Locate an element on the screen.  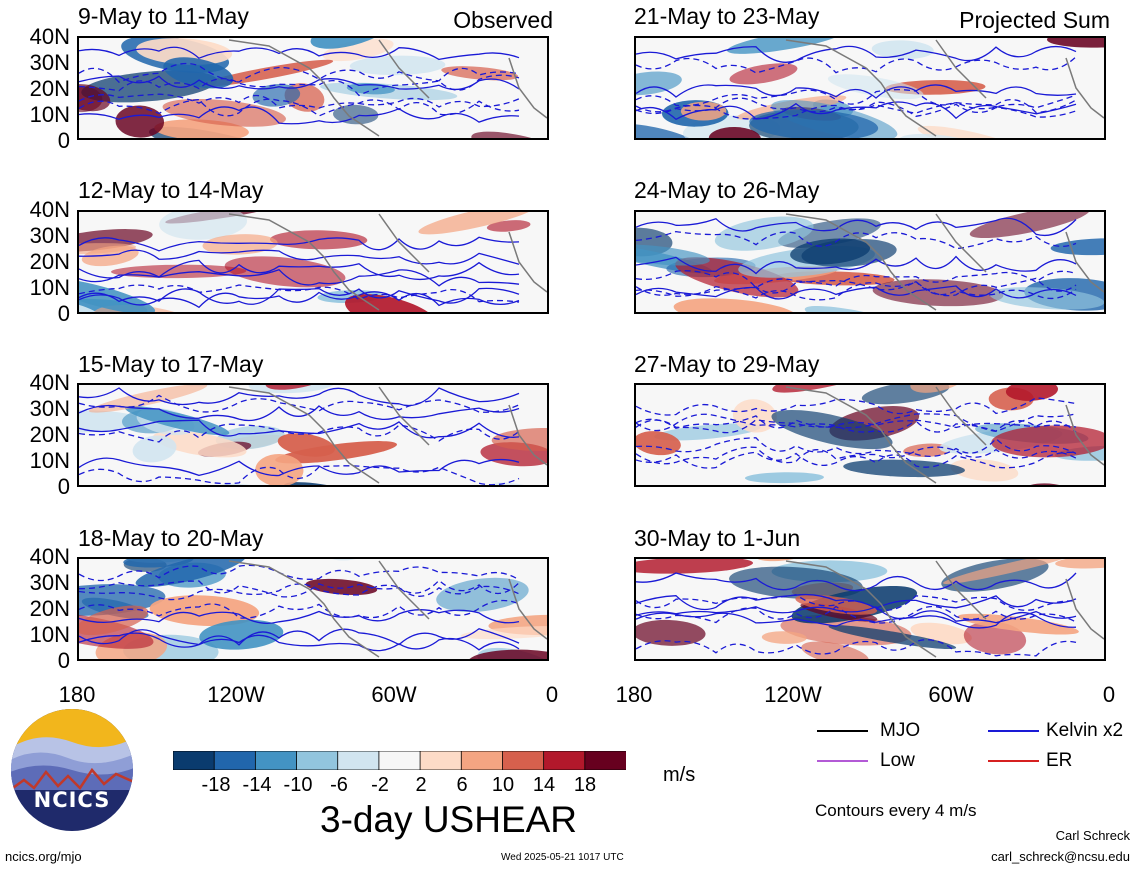
panel-title: 24-May to 26-May is located at coordinates (727, 190).